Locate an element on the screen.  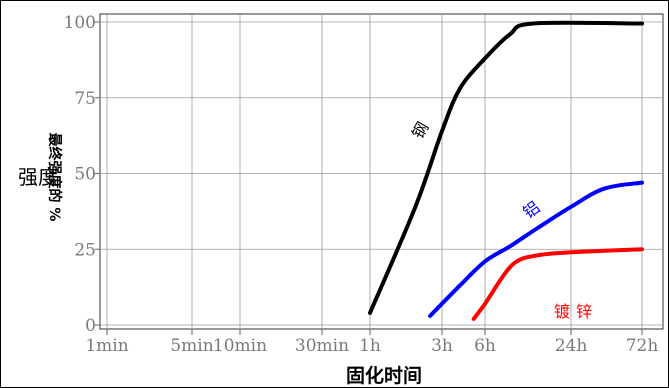
x-tick-label-6: 6h is located at coordinates (485, 346).